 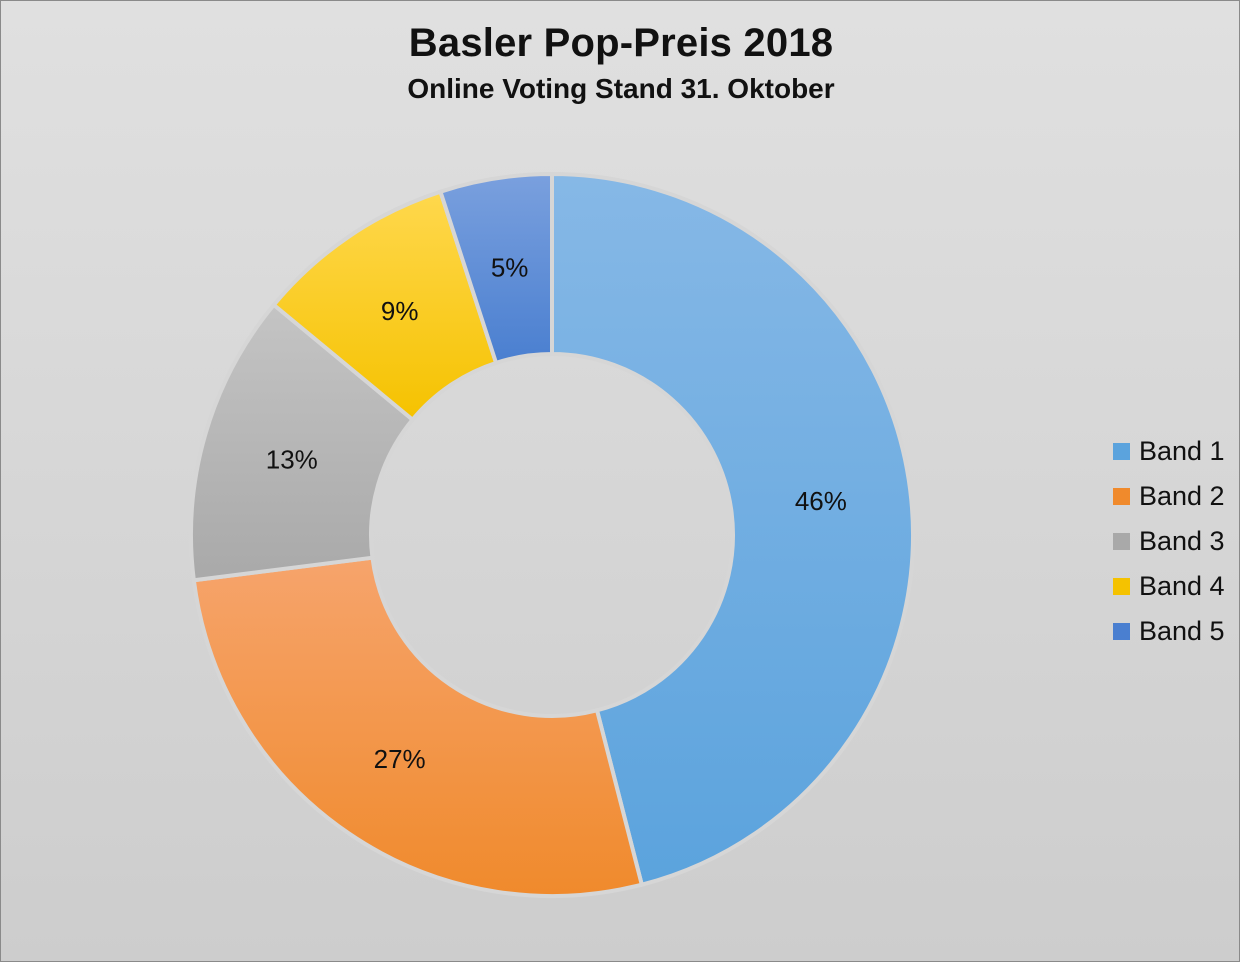 What do you see at coordinates (1182, 541) in the screenshot?
I see `legend-label-3: Band 3` at bounding box center [1182, 541].